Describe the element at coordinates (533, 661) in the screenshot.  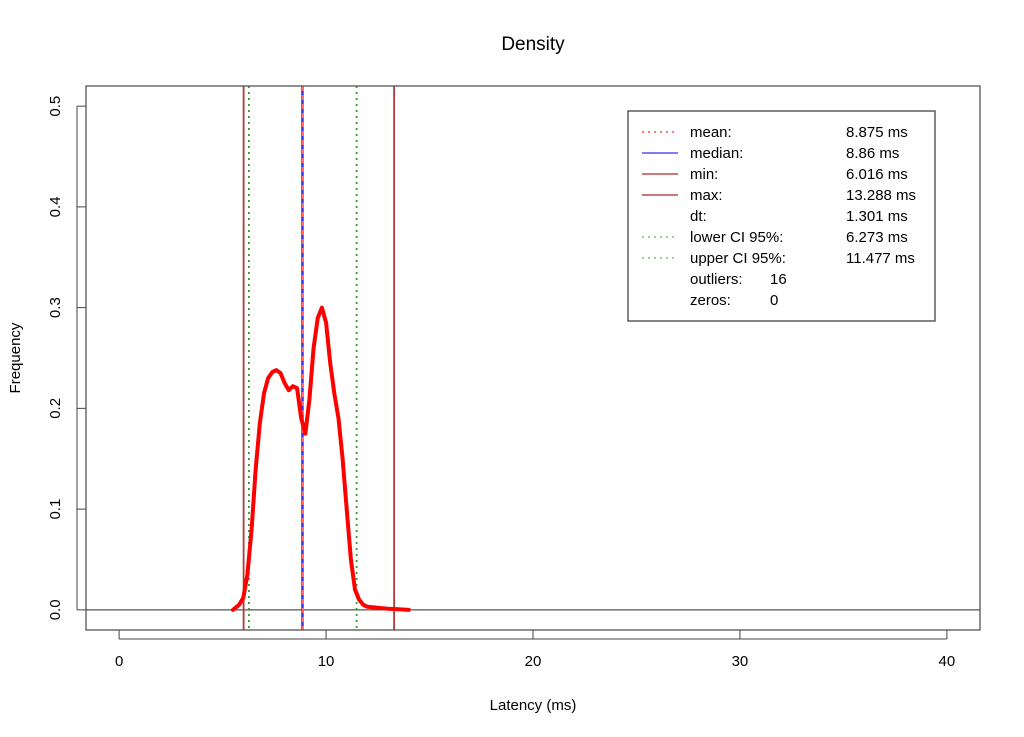
I see `x-tick-label: 20` at that location.